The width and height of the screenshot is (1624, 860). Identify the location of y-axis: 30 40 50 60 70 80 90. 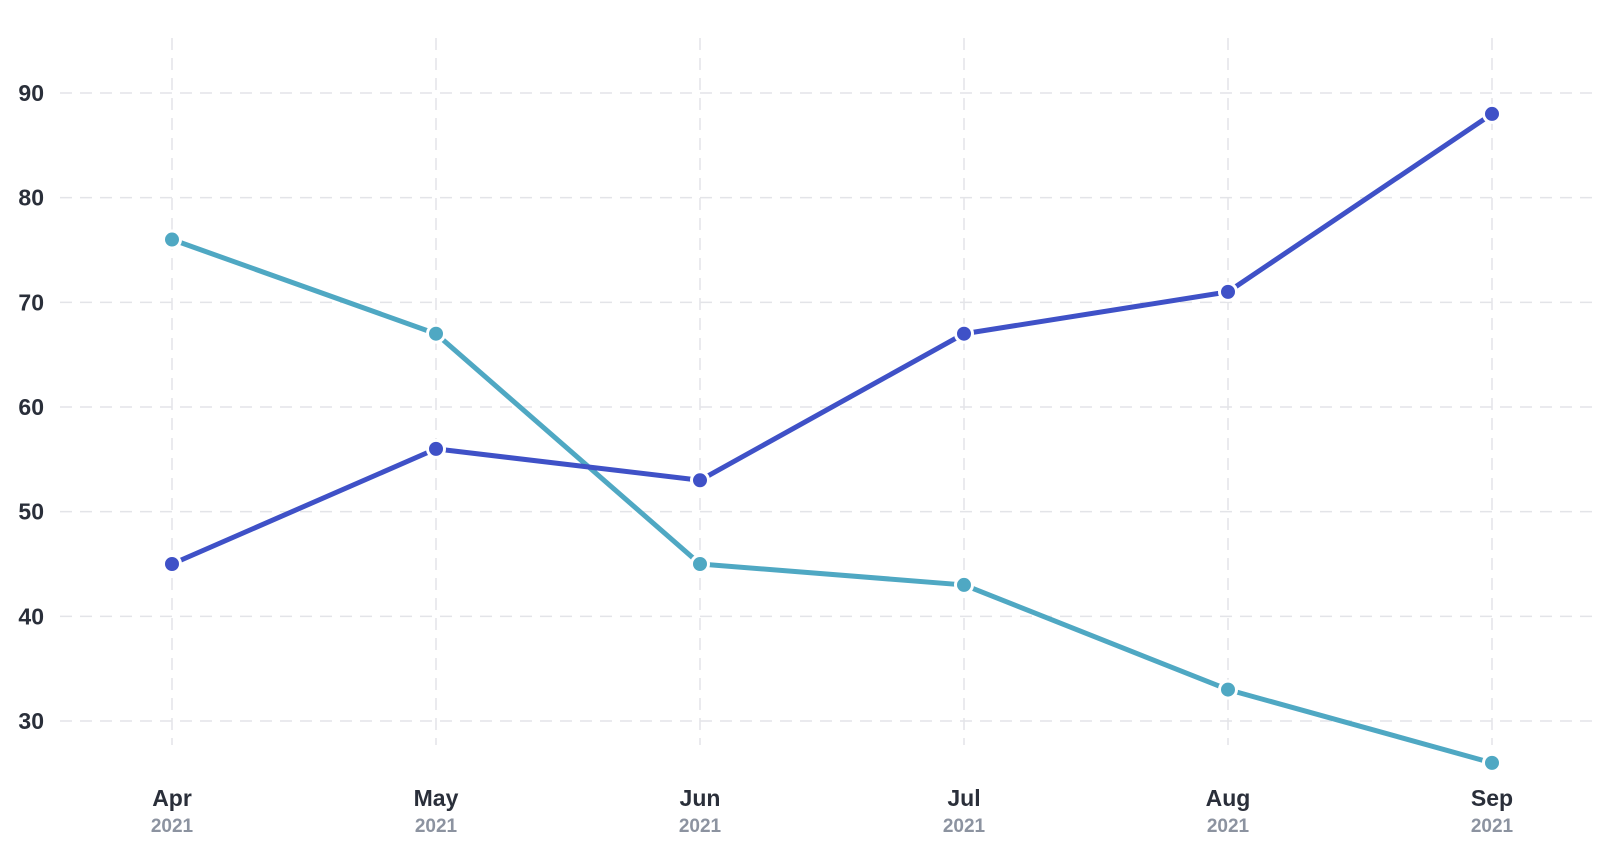
(31, 407).